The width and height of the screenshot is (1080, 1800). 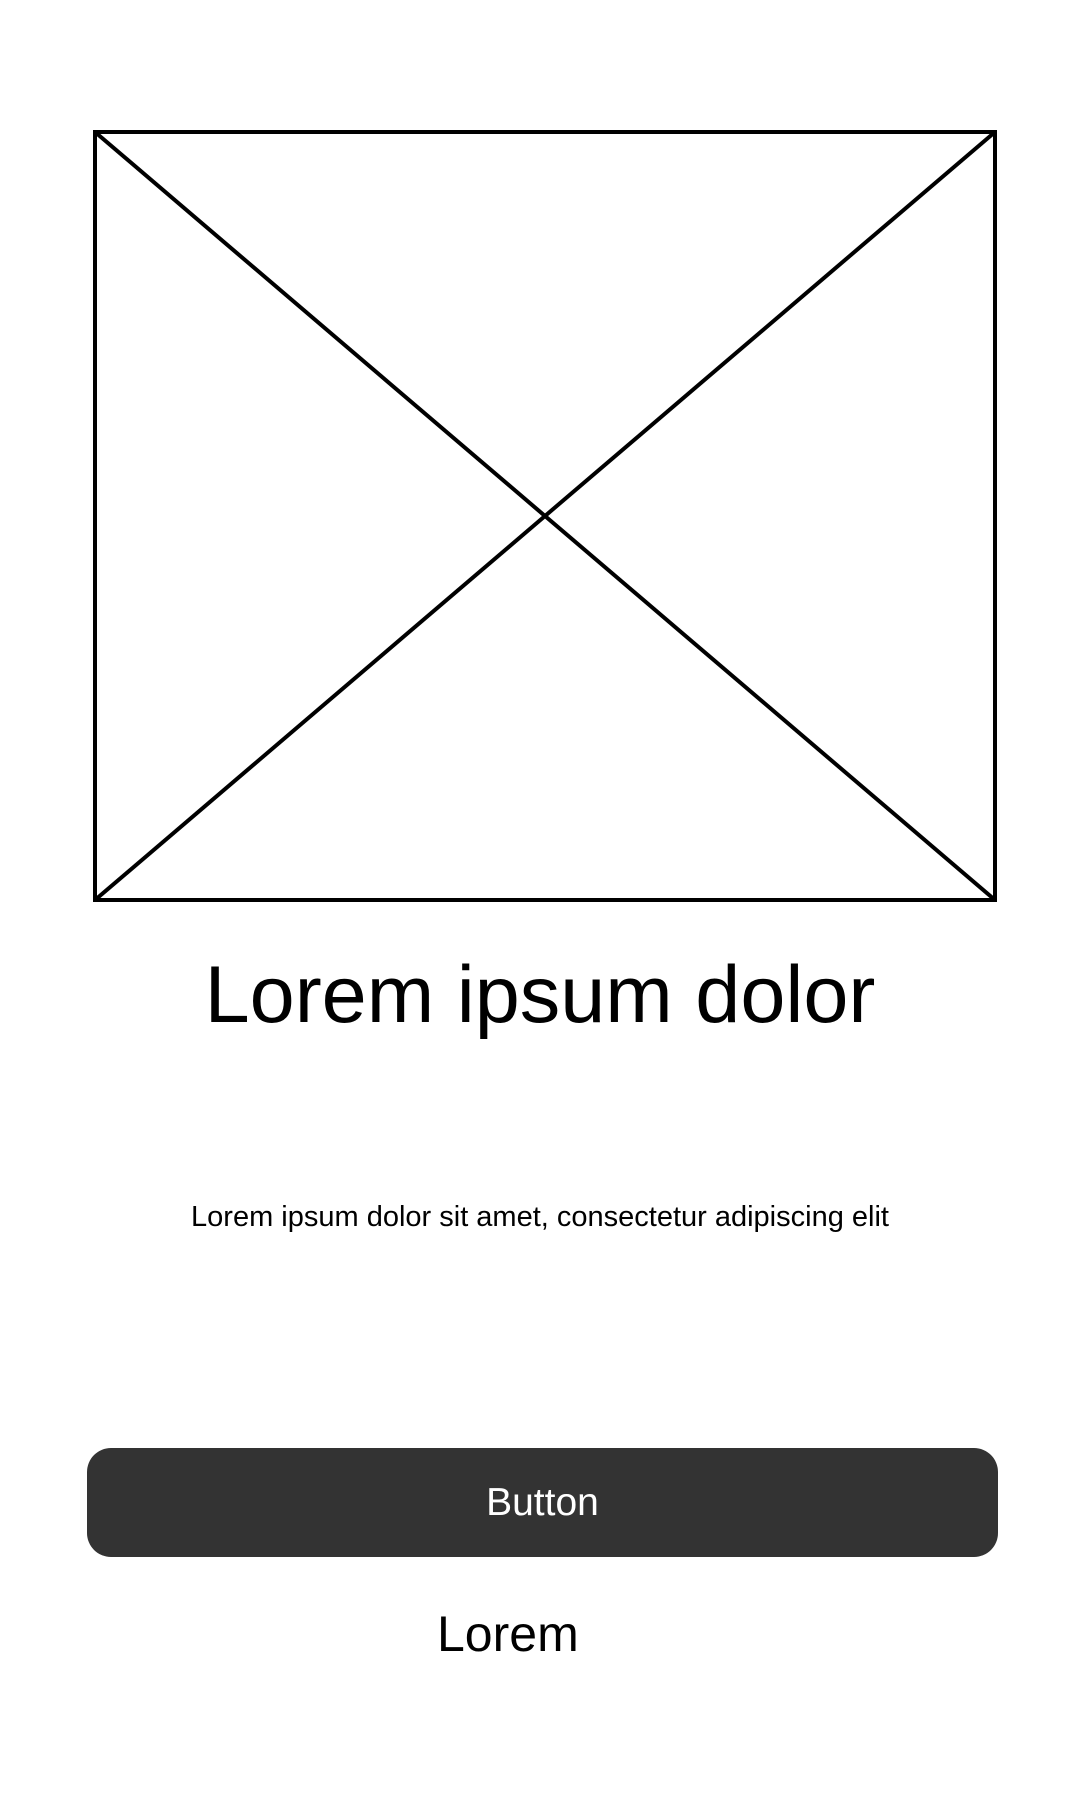 What do you see at coordinates (508, 1634) in the screenshot?
I see `secondary-link: Lorem` at bounding box center [508, 1634].